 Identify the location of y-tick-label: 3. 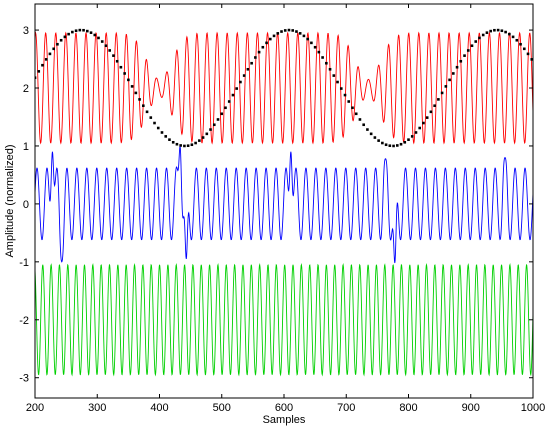
(26, 31).